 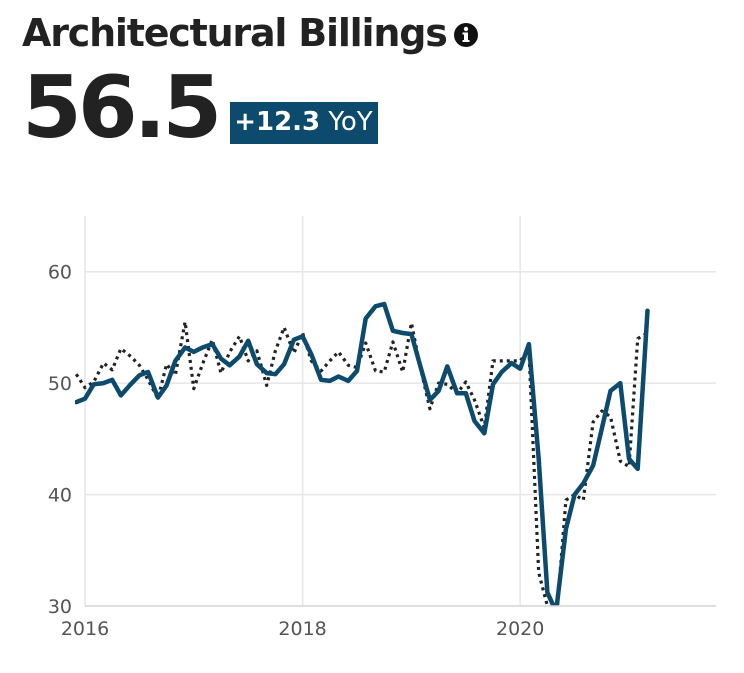 What do you see at coordinates (60, 496) in the screenshot?
I see `y-tick-label: 40` at bounding box center [60, 496].